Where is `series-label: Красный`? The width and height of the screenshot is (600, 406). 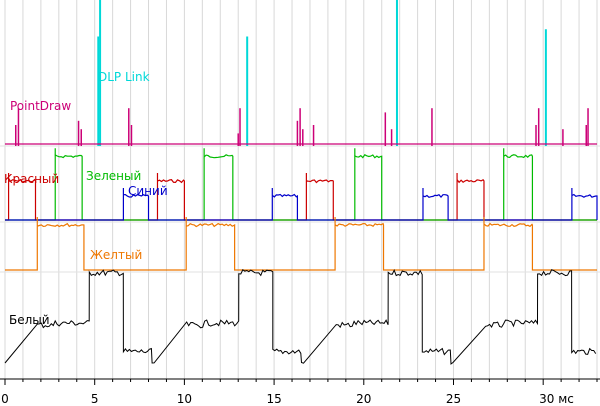
series-label: Красный is located at coordinates (31, 179).